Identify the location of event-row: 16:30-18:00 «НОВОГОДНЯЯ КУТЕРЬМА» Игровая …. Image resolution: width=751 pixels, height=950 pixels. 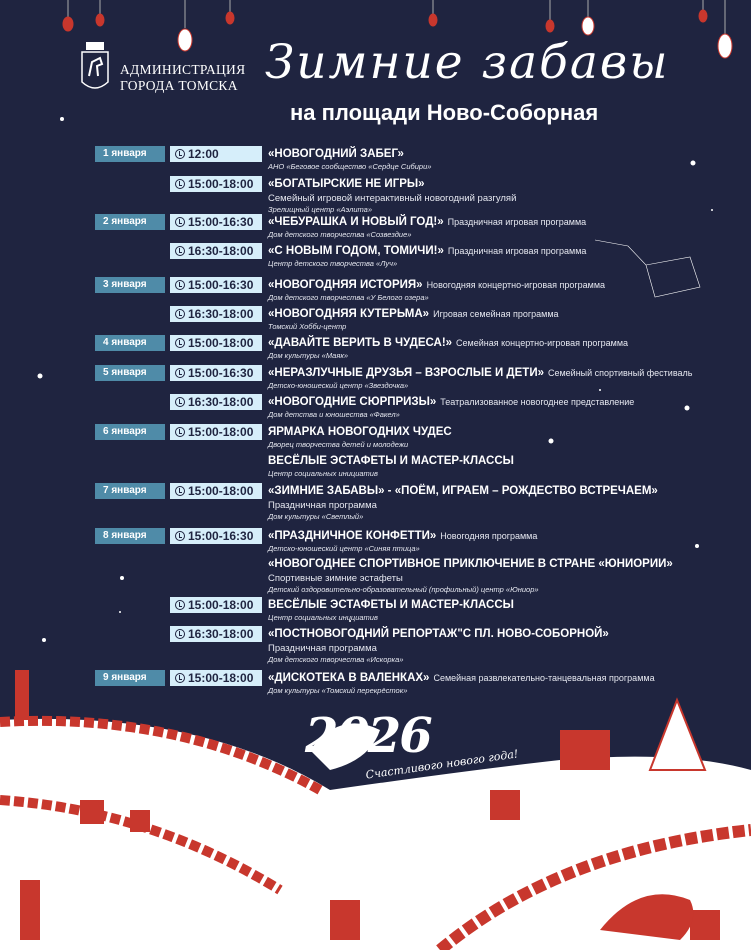
(420, 318).